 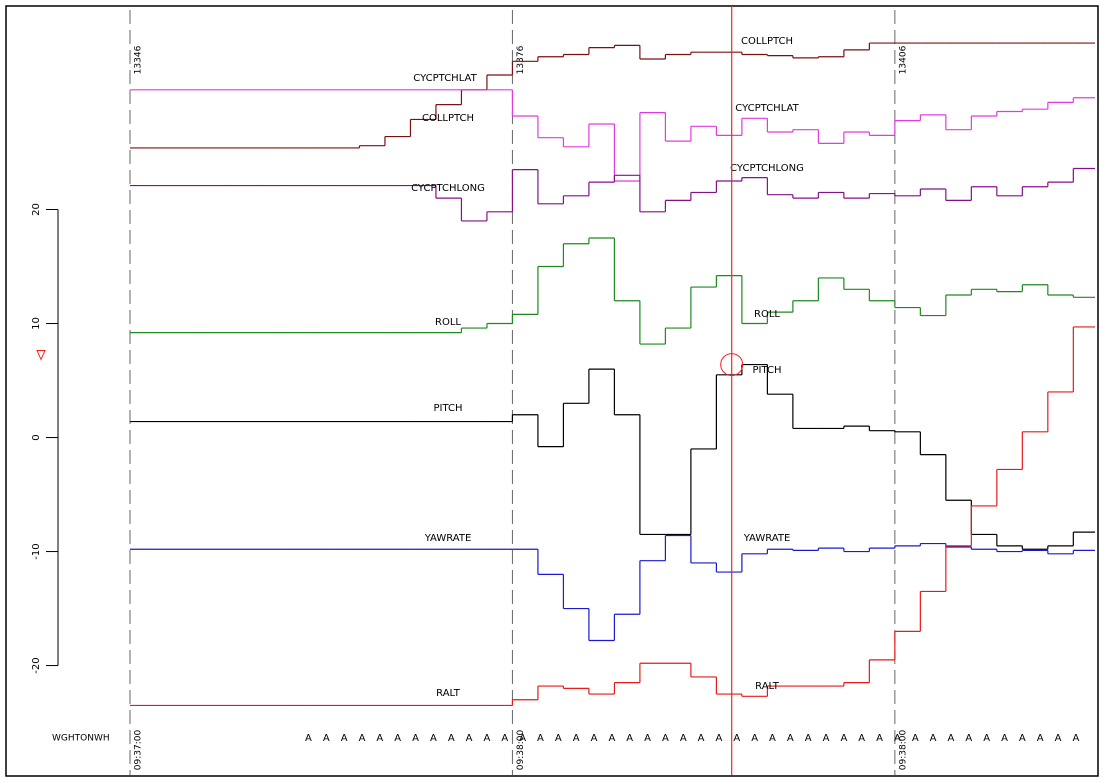 I want to click on y-tick-label: 0, so click(x=36, y=437).